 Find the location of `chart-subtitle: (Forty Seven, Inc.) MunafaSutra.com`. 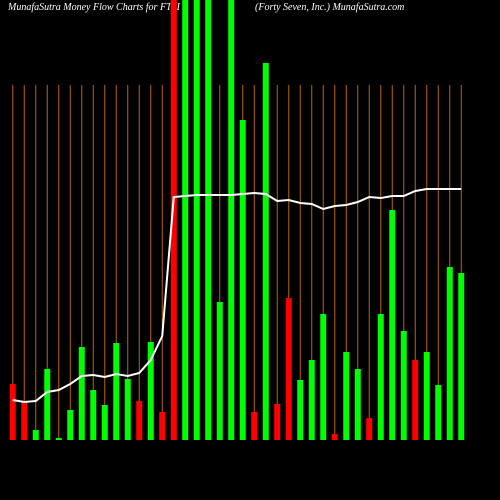

chart-subtitle: (Forty Seven, Inc.) MunafaSutra.com is located at coordinates (329, 7).